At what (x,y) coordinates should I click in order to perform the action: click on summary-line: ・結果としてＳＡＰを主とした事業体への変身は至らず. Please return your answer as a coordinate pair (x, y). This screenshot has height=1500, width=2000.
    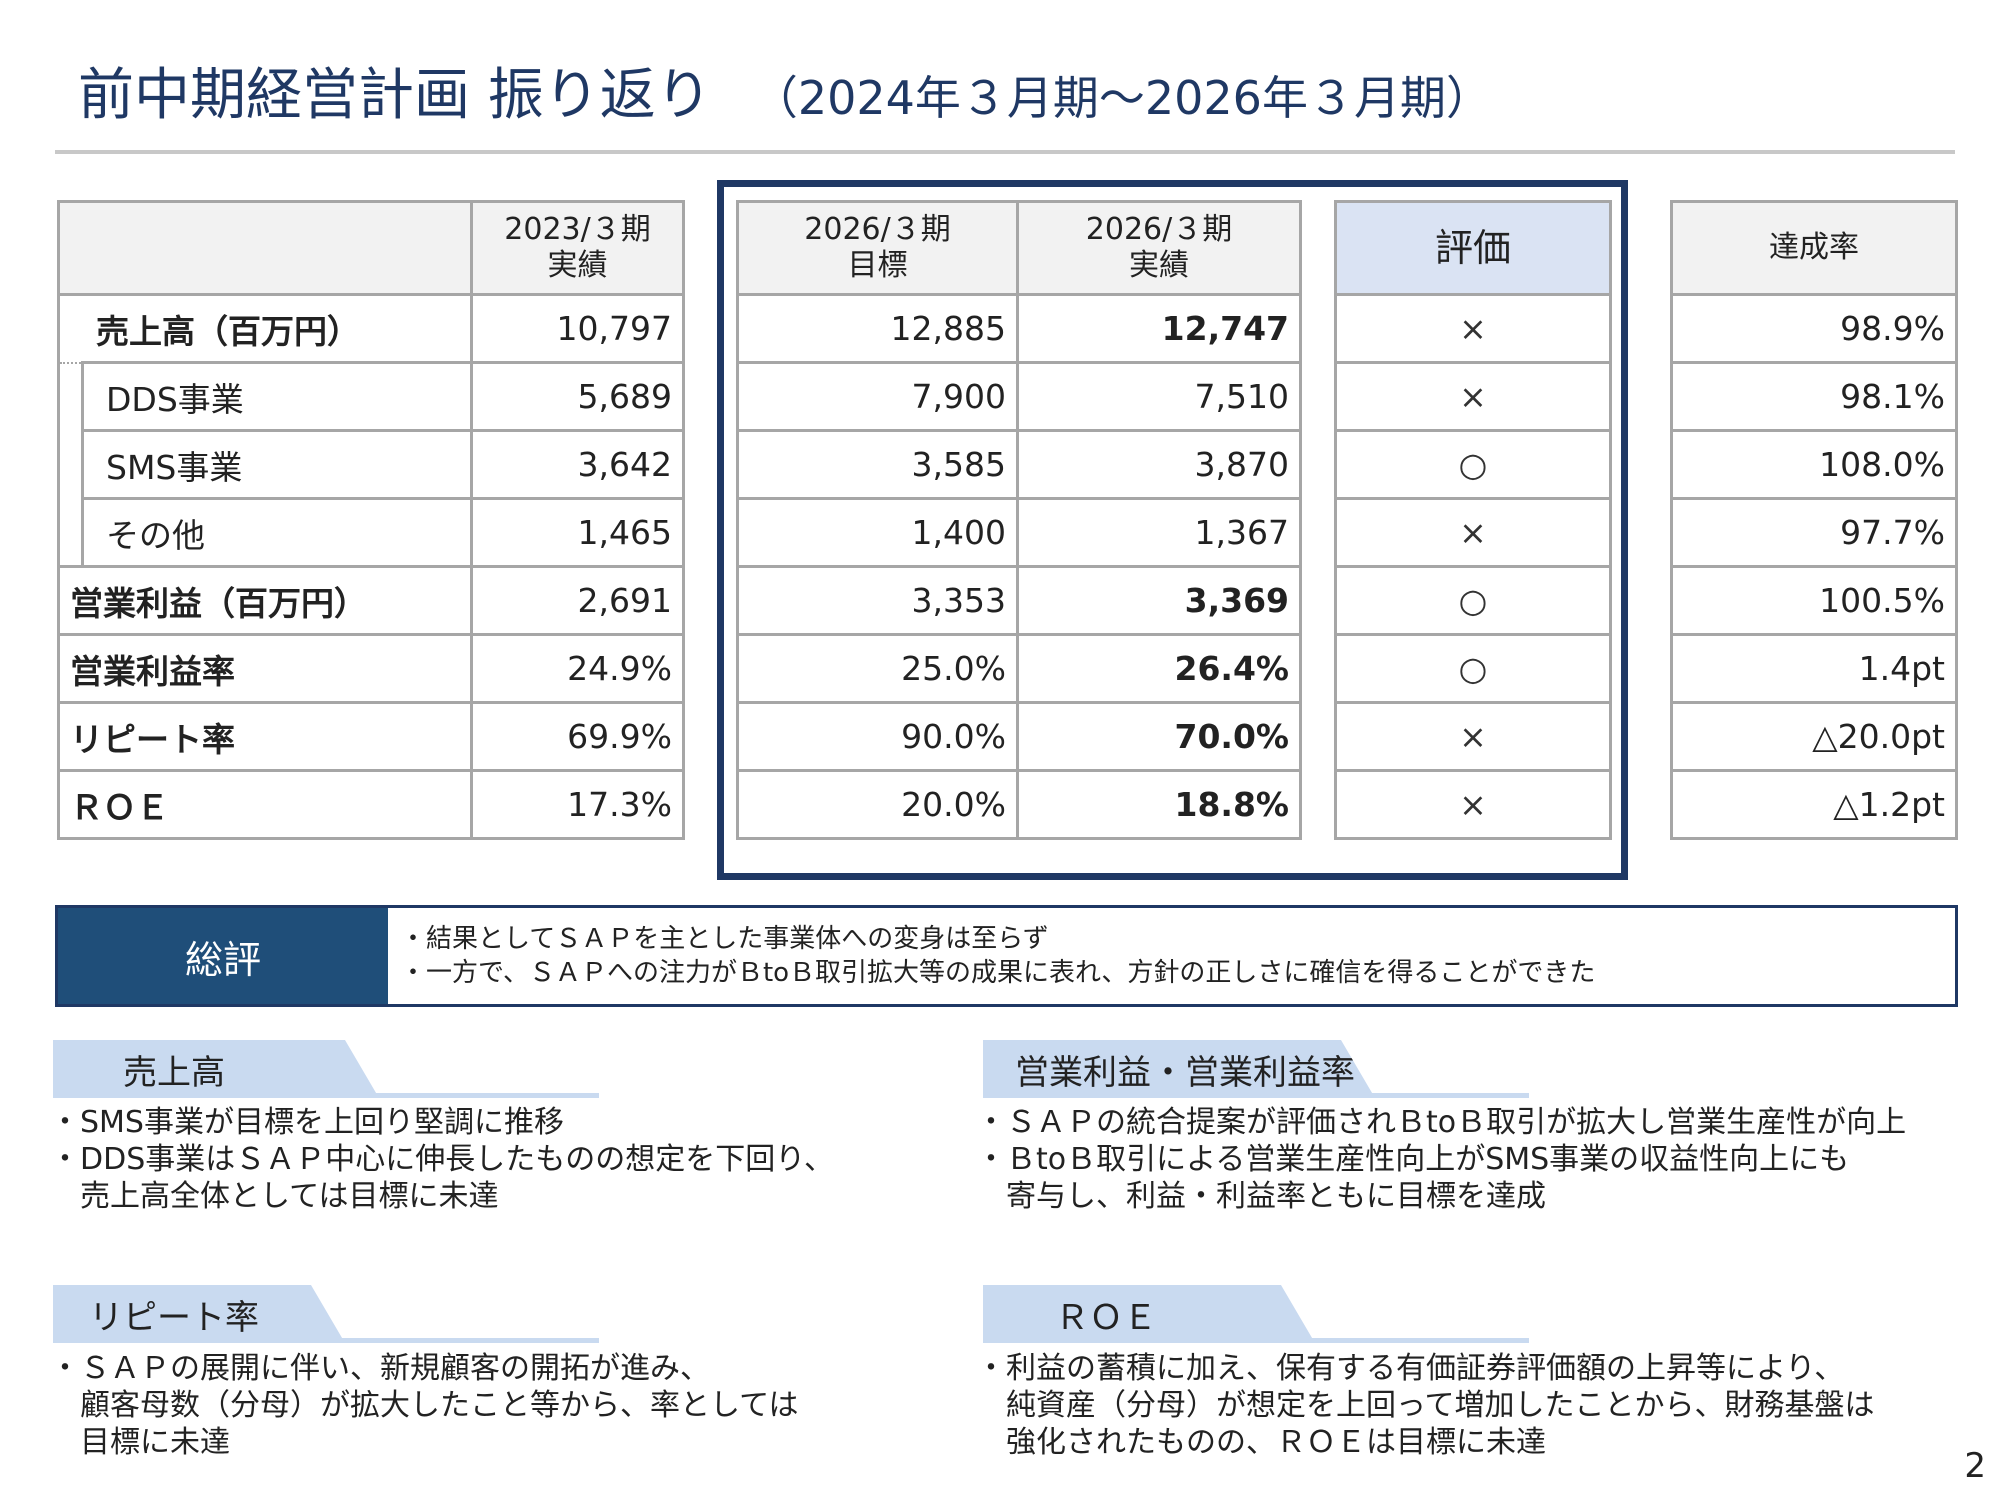
    Looking at the image, I should click on (724, 939).